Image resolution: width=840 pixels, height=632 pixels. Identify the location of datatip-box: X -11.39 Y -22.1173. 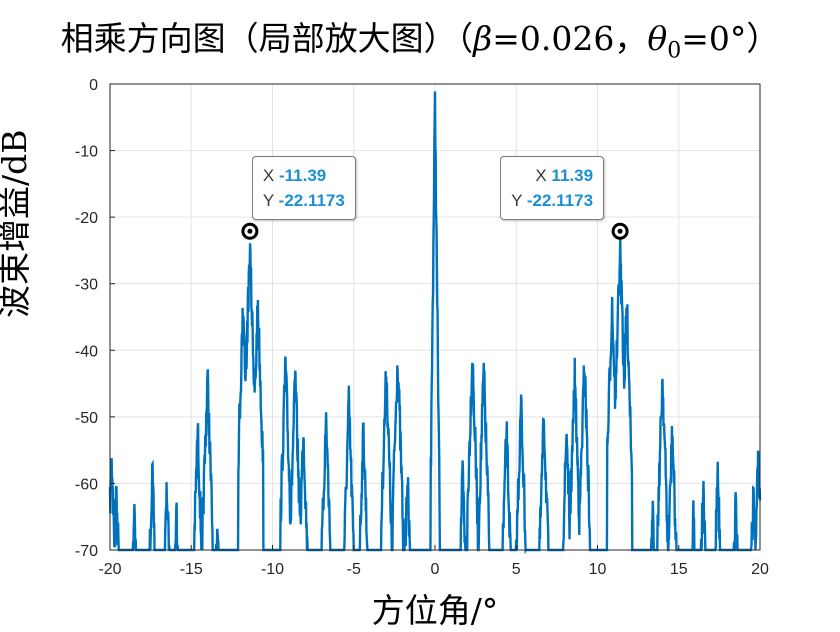
(303, 188).